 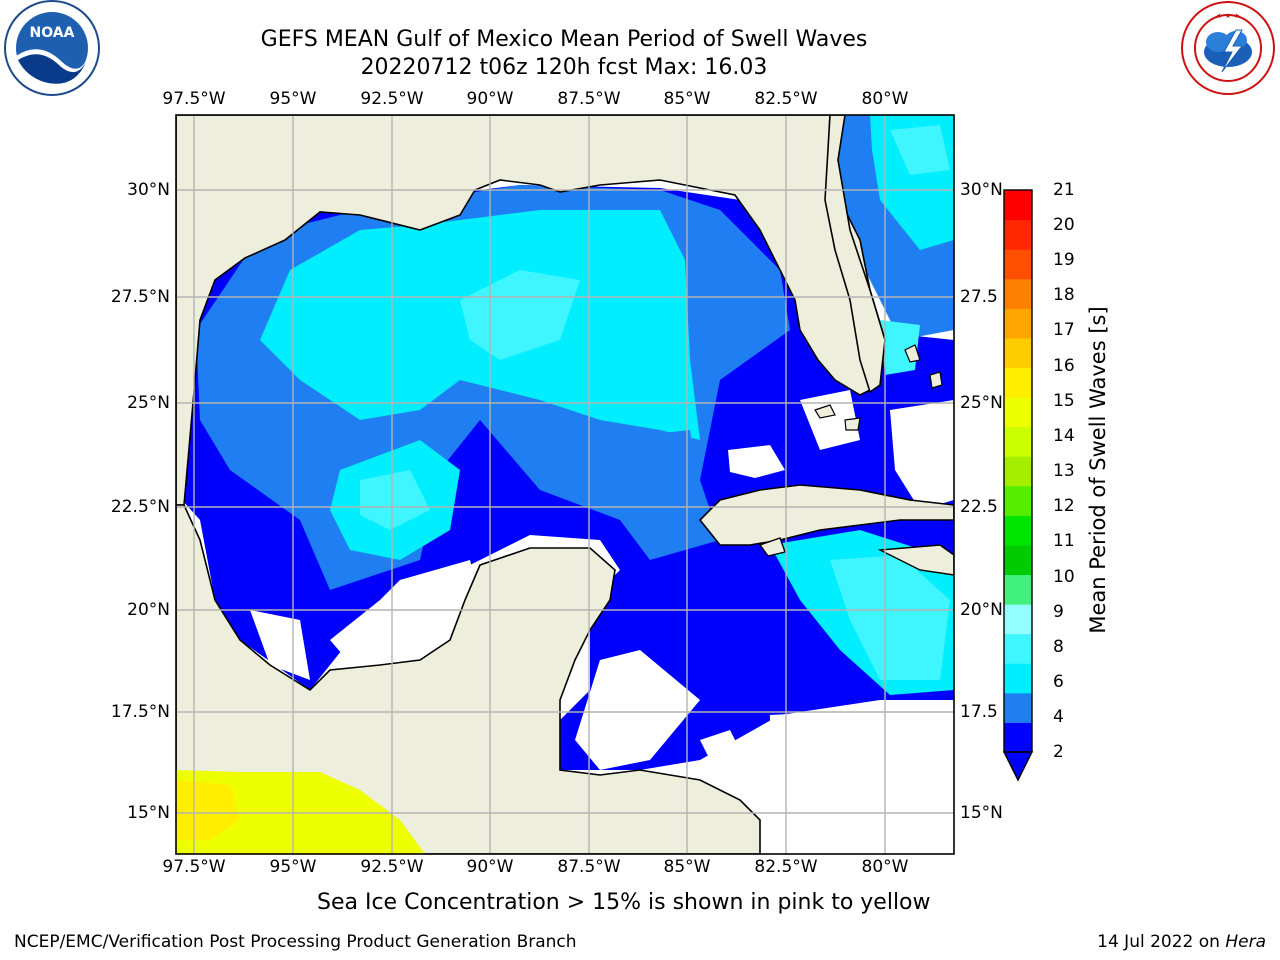 I want to click on colorbar-frame, so click(x=1018, y=471).